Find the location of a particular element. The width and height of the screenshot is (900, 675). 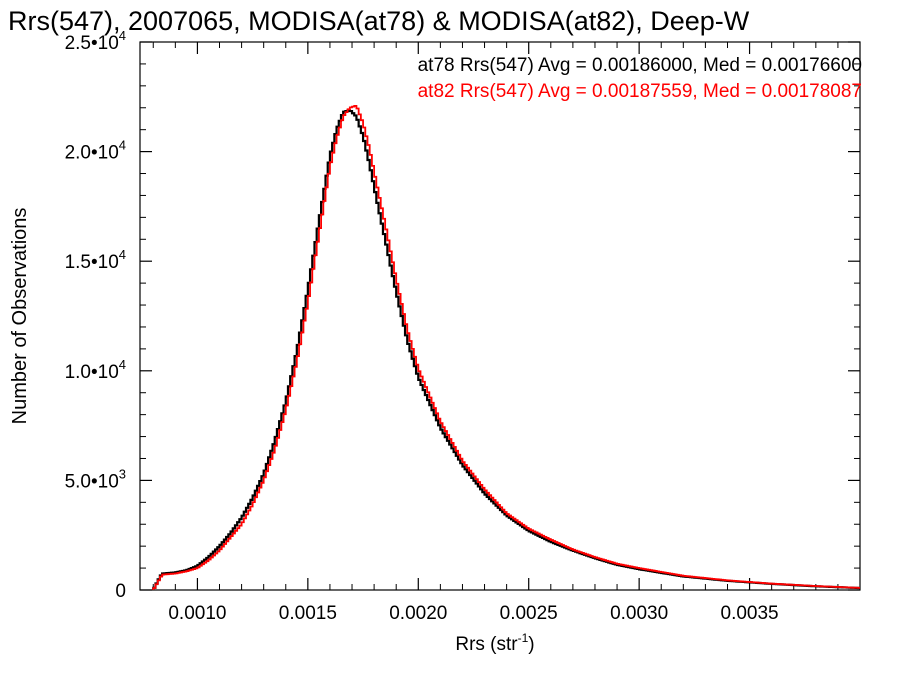

y-tick-mantissa: 2.5•10 is located at coordinates (92, 43).